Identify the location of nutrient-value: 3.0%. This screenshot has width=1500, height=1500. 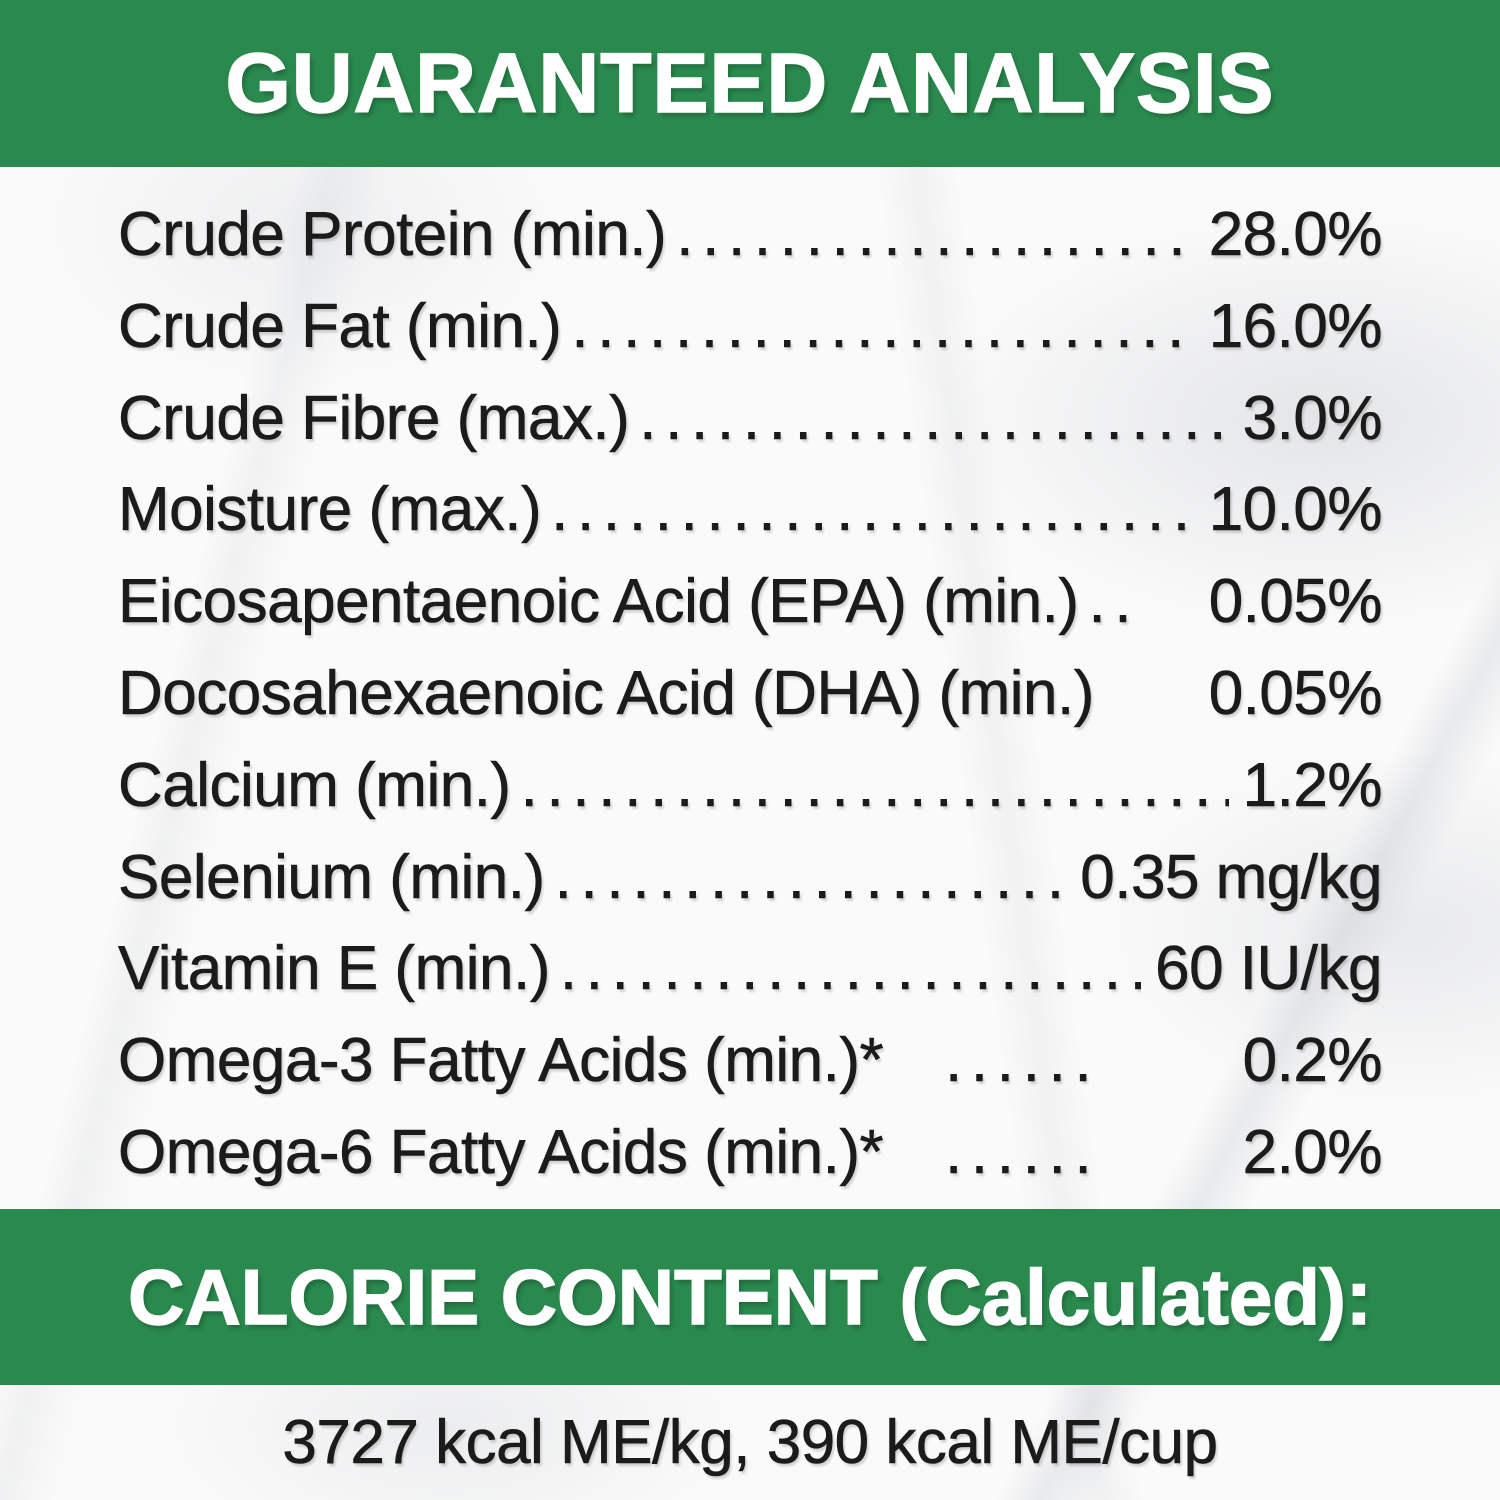
(1312, 418).